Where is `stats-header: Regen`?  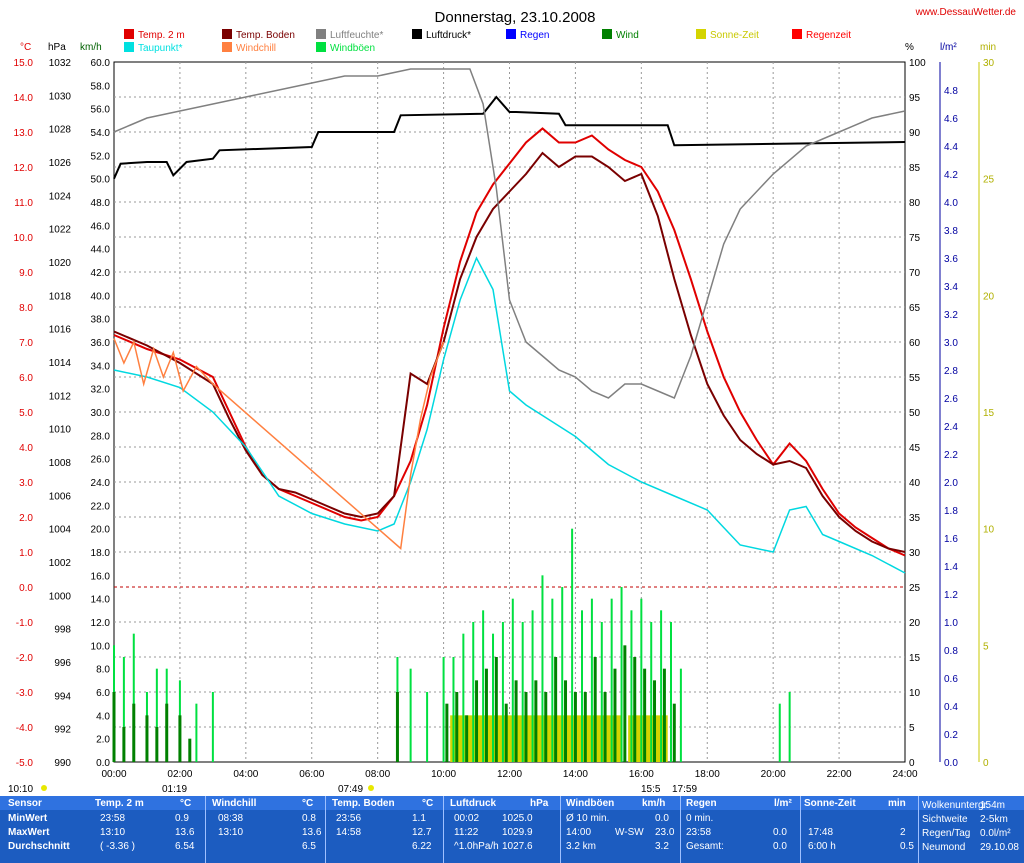 stats-header: Regen is located at coordinates (701, 803).